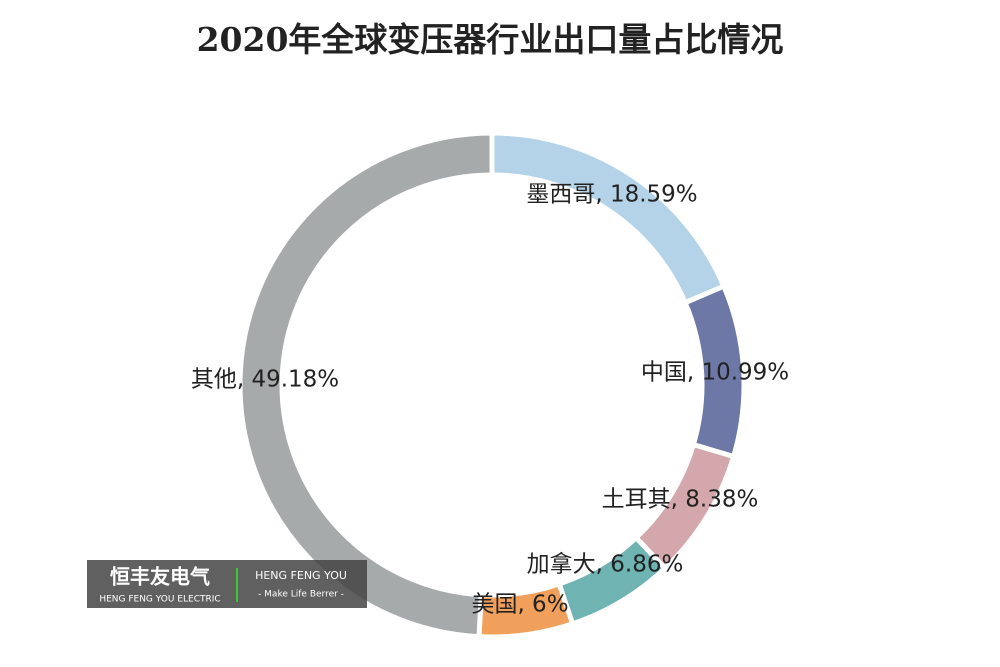 This screenshot has width=1000, height=667. I want to click on watermark-brand-en: HENG FENG YOU ELECTRIC, so click(159, 600).